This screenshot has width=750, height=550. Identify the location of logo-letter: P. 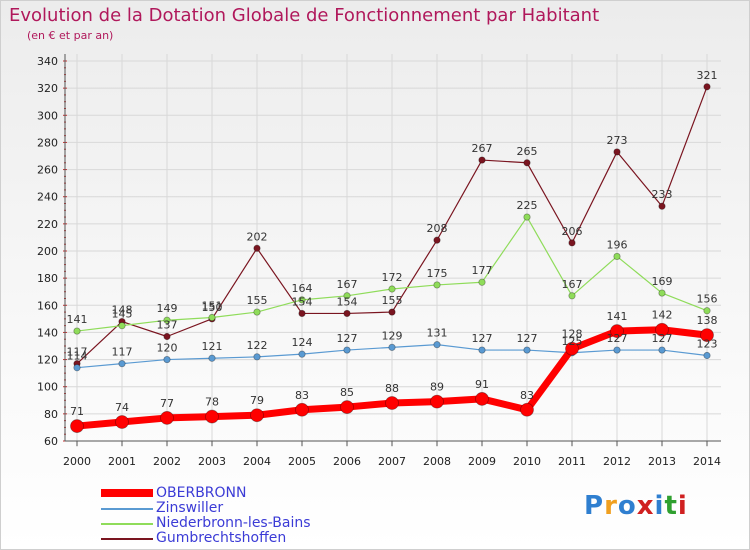
(594, 506).